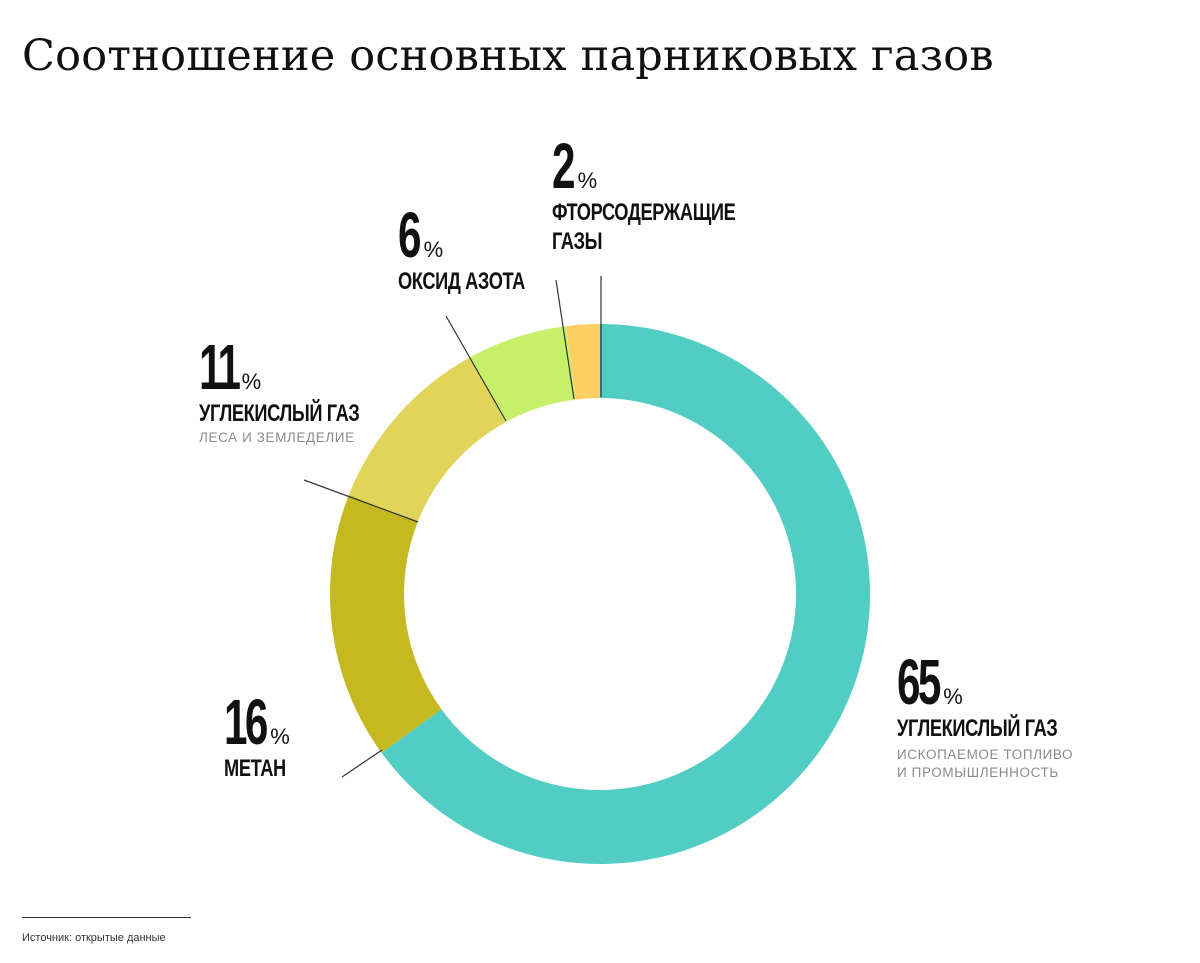  I want to click on callout-percent-number: 16, so click(246, 722).